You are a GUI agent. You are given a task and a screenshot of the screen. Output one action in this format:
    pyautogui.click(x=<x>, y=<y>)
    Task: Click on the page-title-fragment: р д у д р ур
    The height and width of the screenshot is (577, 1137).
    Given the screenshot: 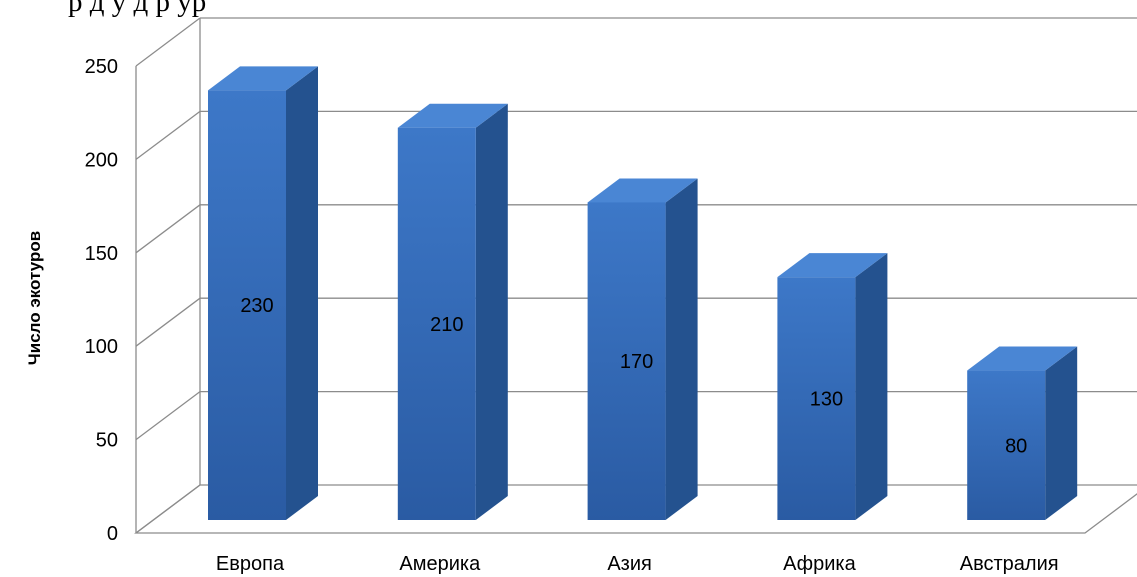 What is the action you would take?
    pyautogui.click(x=137, y=9)
    